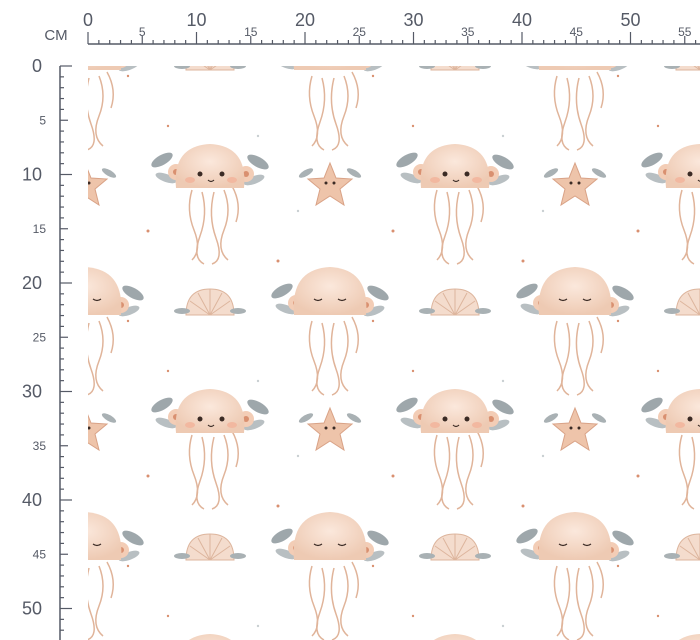 Image resolution: width=700 pixels, height=640 pixels. What do you see at coordinates (40, 229) in the screenshot?
I see `y-label: 15` at bounding box center [40, 229].